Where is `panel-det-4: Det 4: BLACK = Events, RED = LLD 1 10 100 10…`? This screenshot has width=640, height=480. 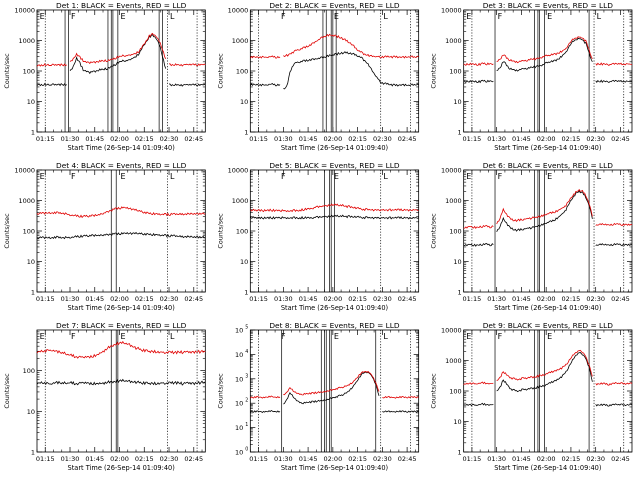
panel-det-4: Det 4: BLACK = Events, RED = LLD 1 10 100 10… is located at coordinates (104, 236).